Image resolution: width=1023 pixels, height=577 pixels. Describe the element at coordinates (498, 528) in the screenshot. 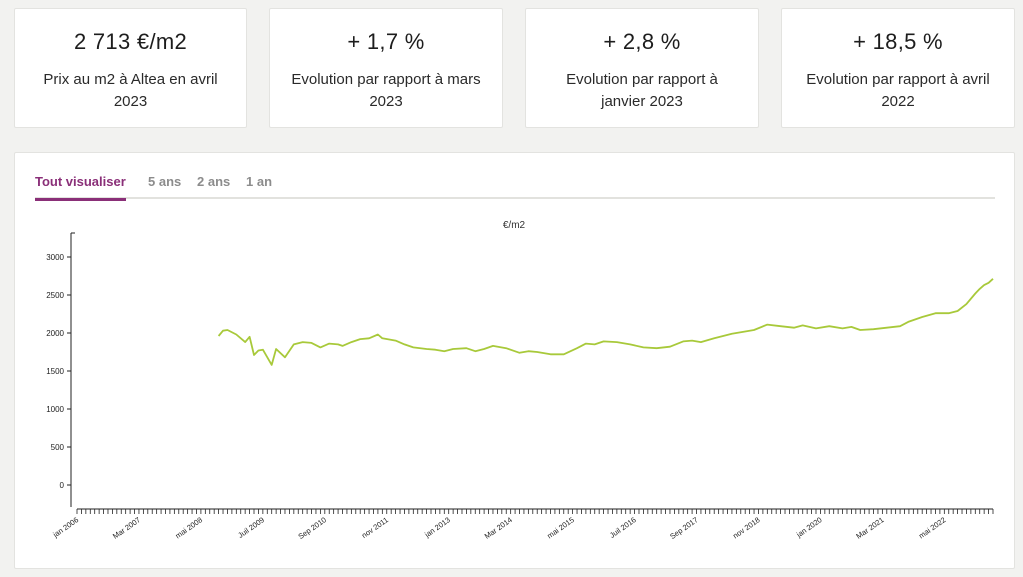

I see `x-tick-label: Mar 2014` at that location.